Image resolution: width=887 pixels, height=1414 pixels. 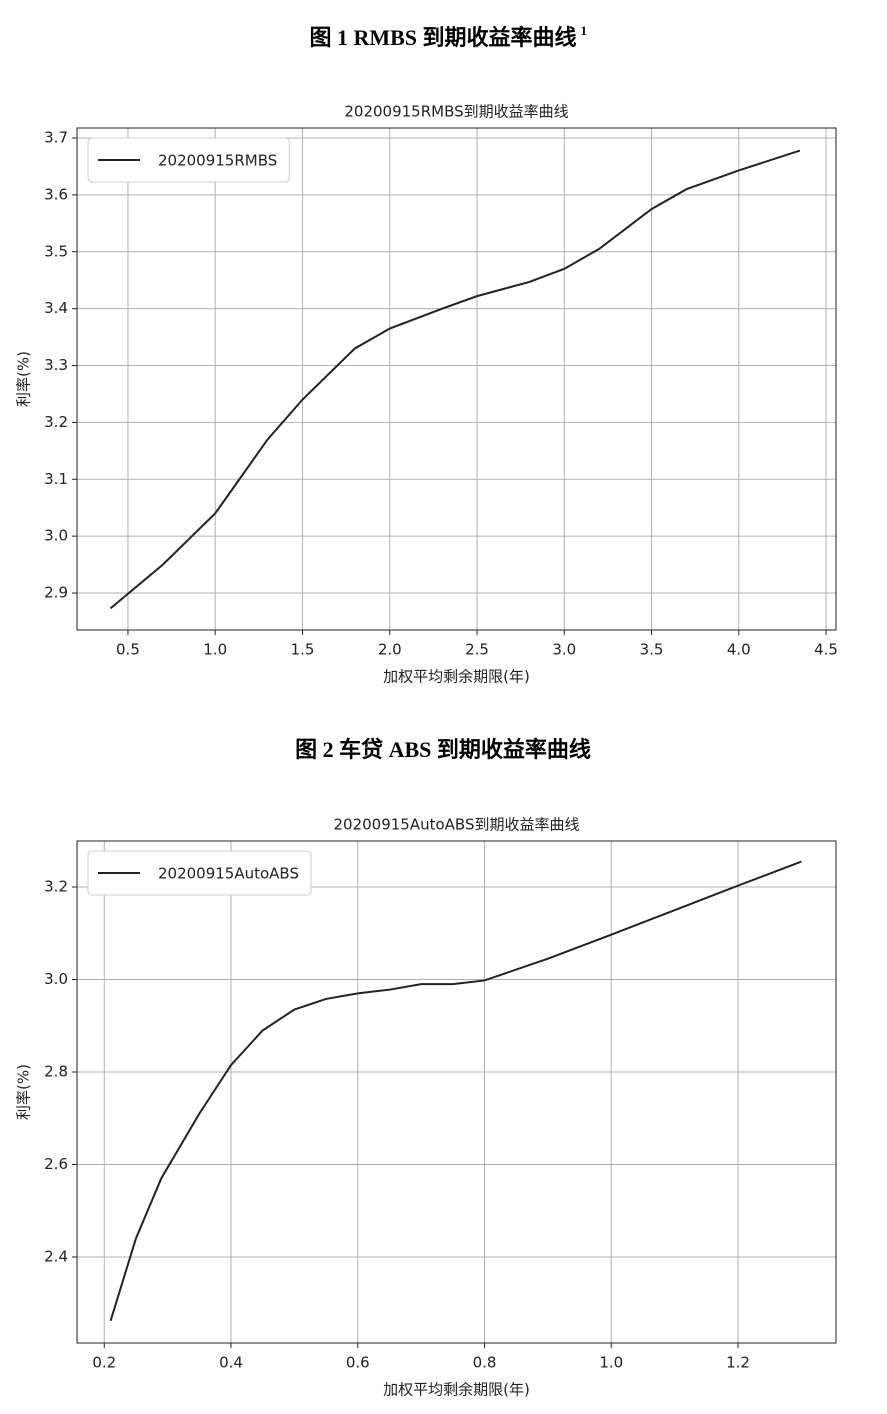 What do you see at coordinates (56, 479) in the screenshot?
I see `y-tick-label: 3.1` at bounding box center [56, 479].